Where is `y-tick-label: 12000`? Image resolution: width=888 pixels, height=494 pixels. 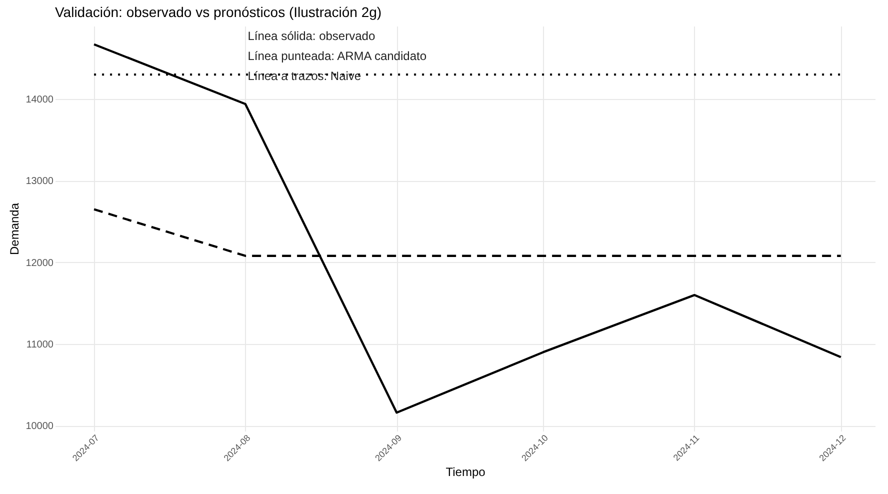 y-tick-label: 12000 is located at coordinates (40, 263).